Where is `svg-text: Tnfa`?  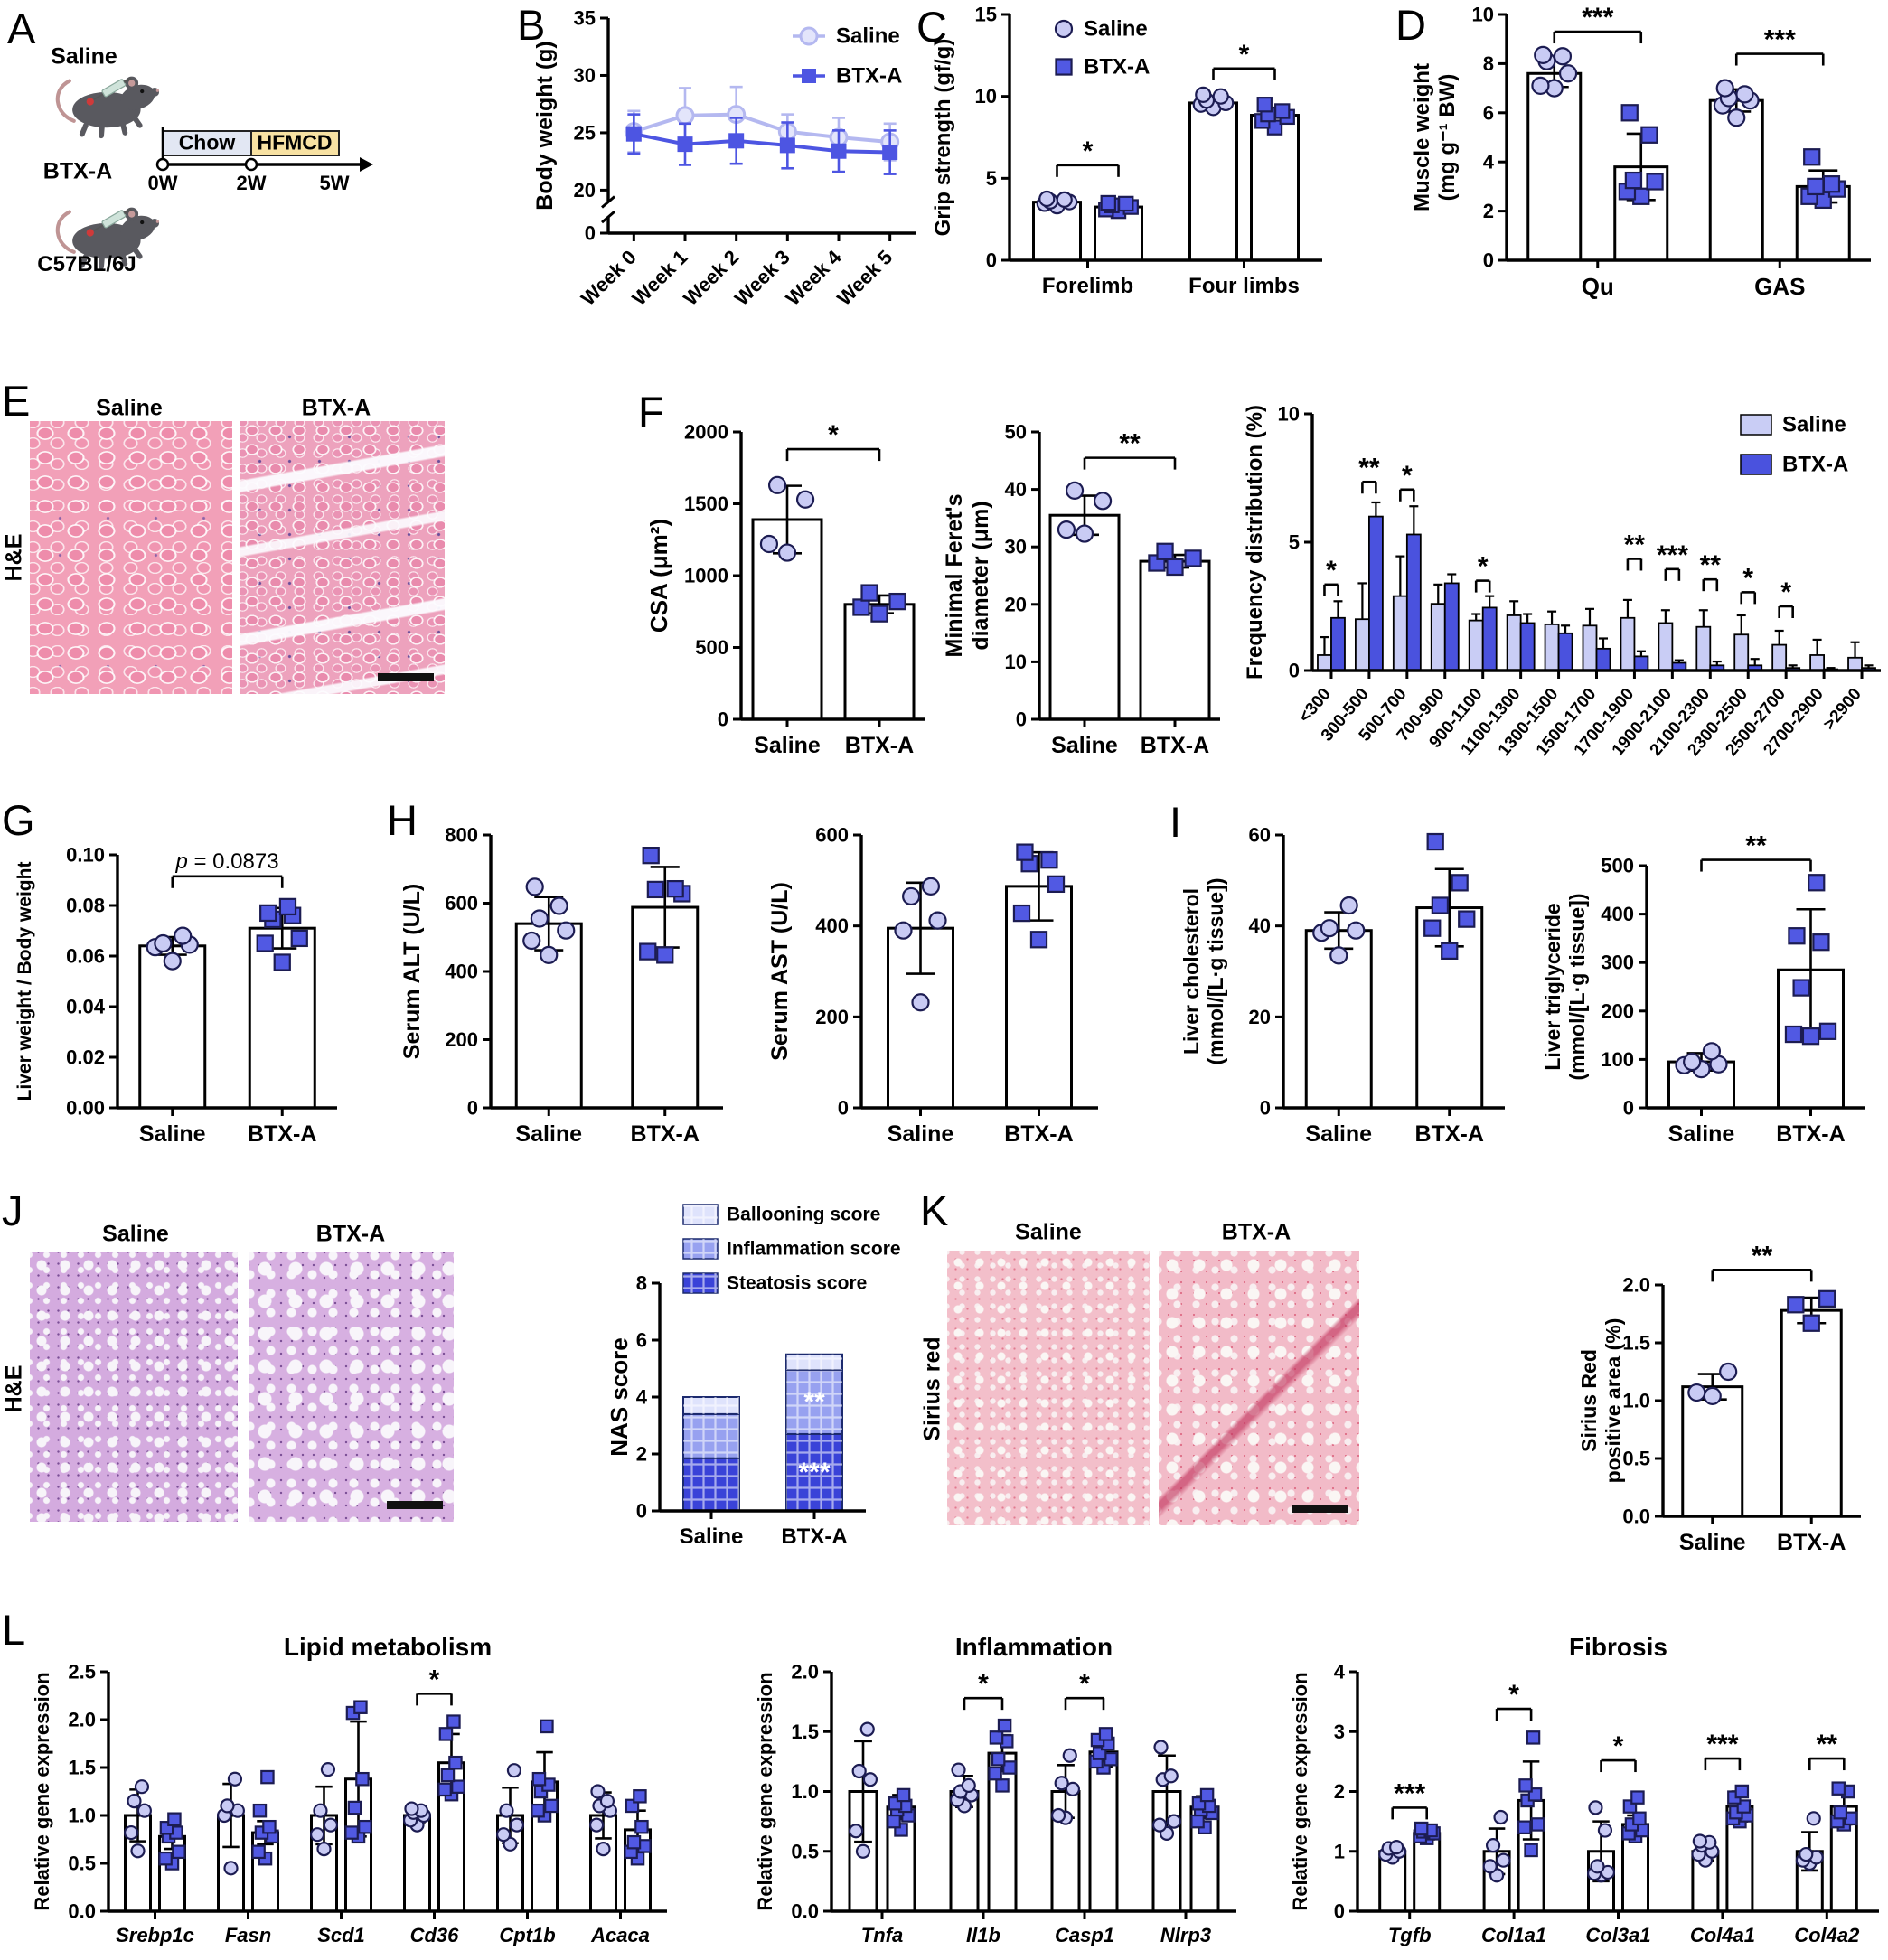
svg-text: Tnfa is located at coordinates (882, 1935).